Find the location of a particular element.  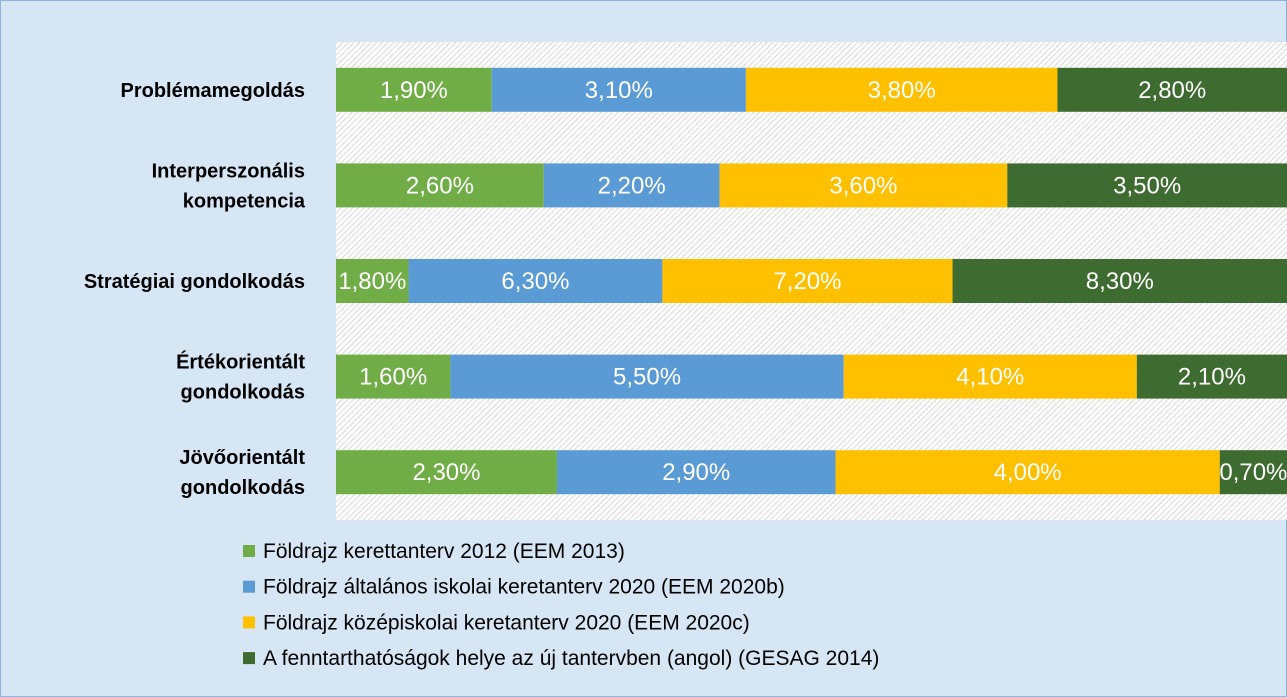

data-label: 2,30% is located at coordinates (446, 472).